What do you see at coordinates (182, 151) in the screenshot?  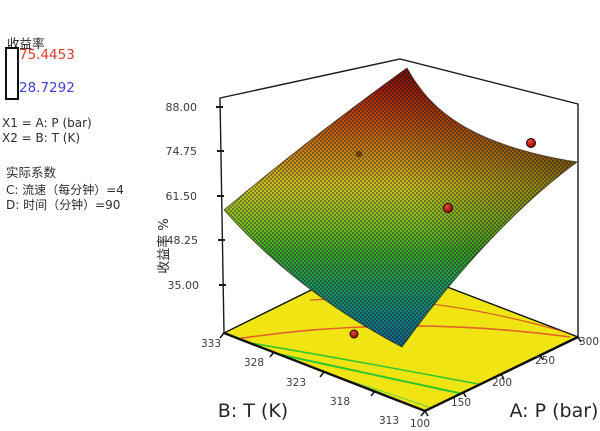 I see `z-tick-74: 74.75` at bounding box center [182, 151].